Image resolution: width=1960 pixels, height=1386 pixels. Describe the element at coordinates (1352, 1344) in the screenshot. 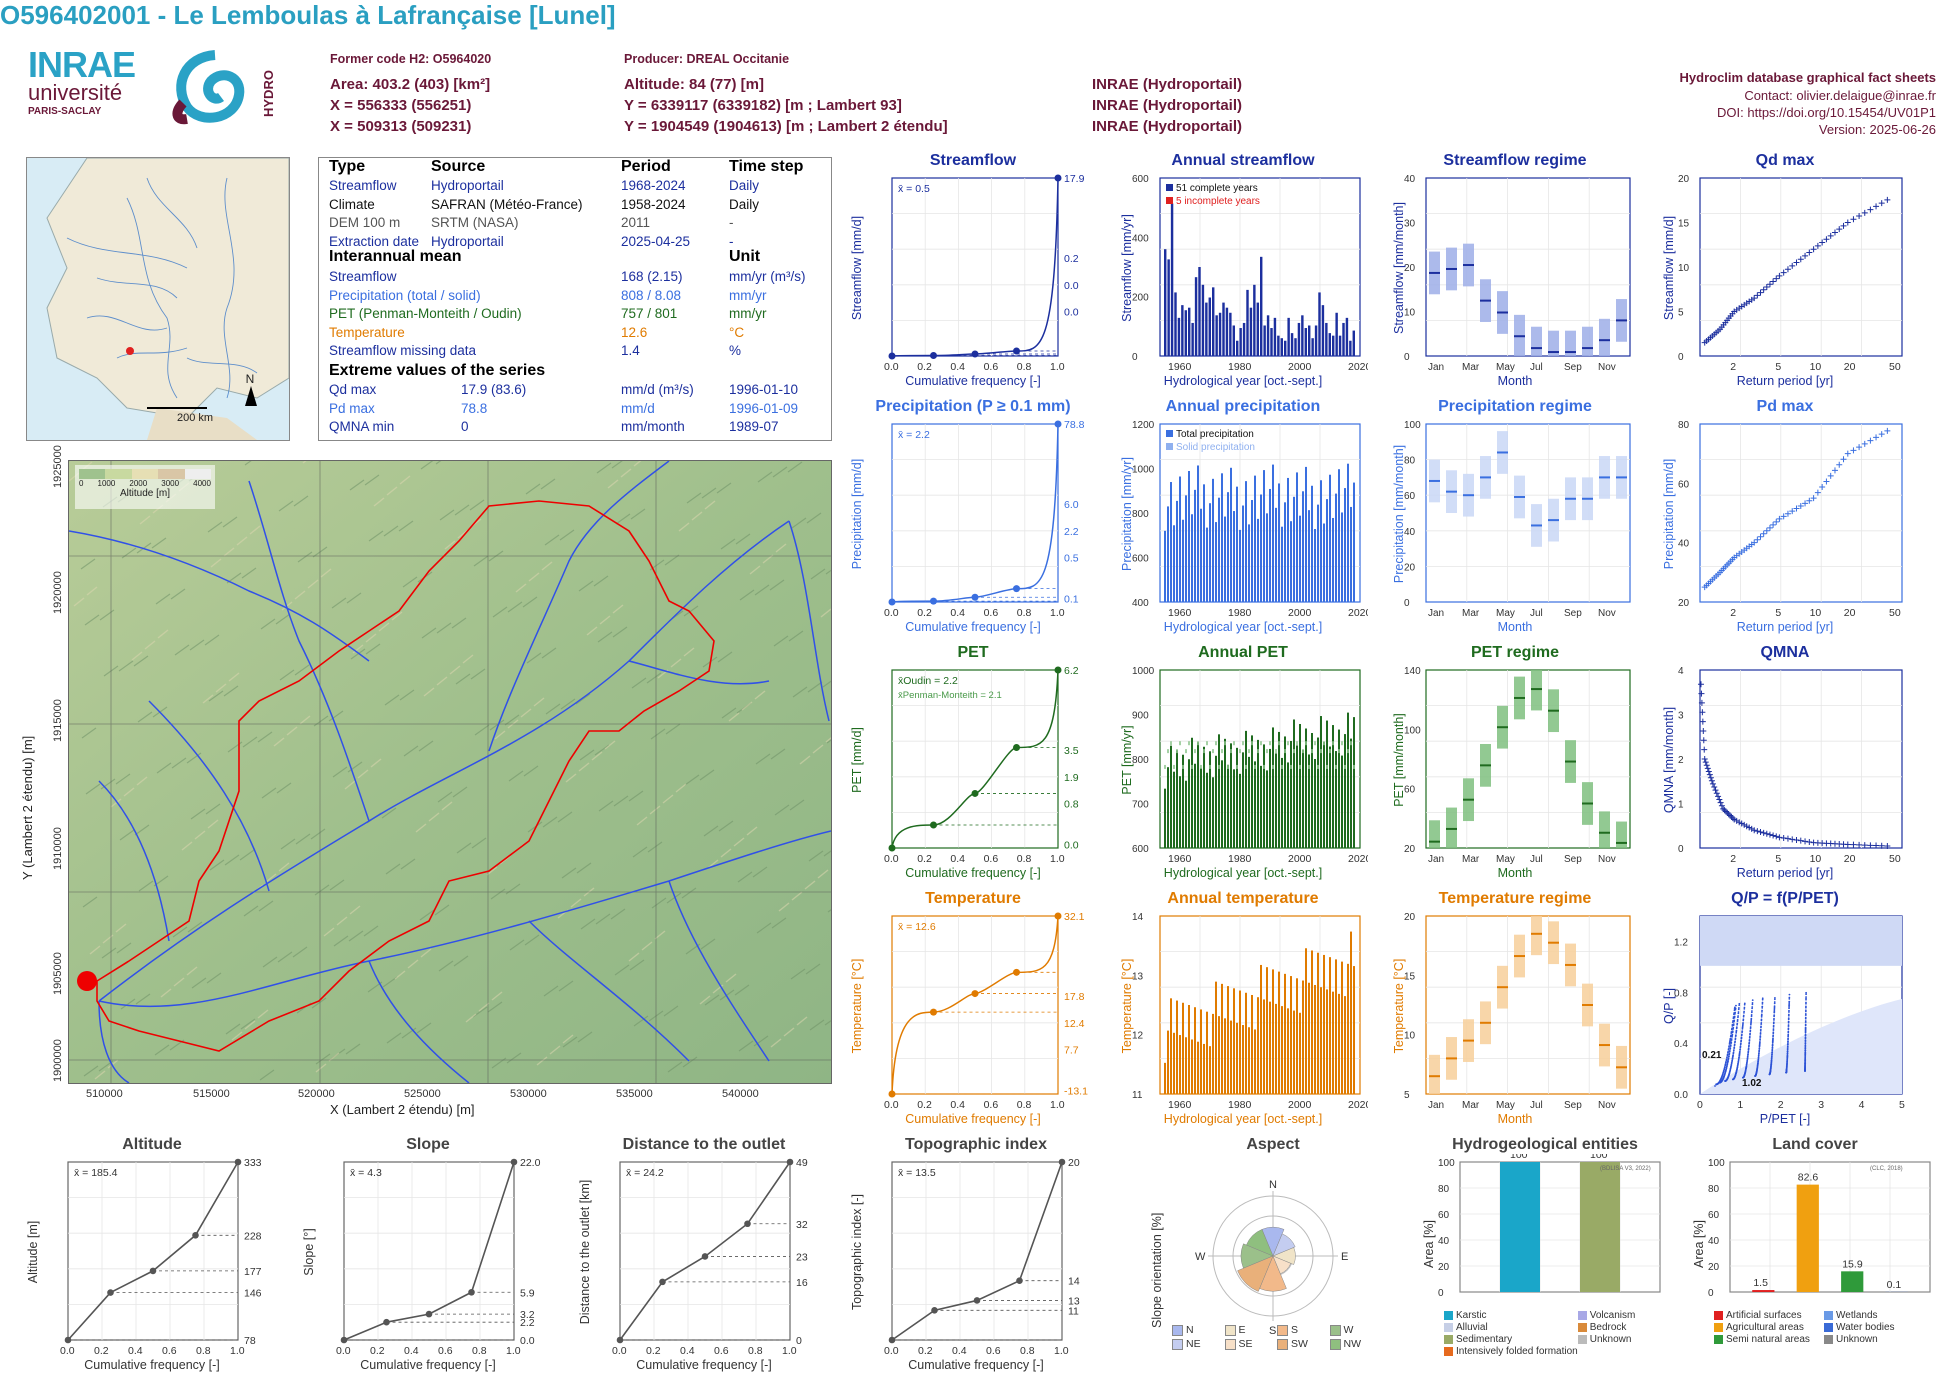

I see `aspect-legend-label: NW` at that location.